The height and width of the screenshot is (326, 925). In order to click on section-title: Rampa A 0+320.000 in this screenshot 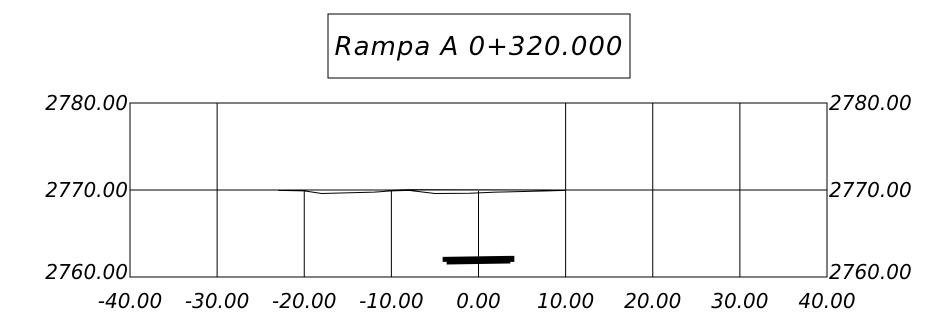, I will do `click(479, 47)`.